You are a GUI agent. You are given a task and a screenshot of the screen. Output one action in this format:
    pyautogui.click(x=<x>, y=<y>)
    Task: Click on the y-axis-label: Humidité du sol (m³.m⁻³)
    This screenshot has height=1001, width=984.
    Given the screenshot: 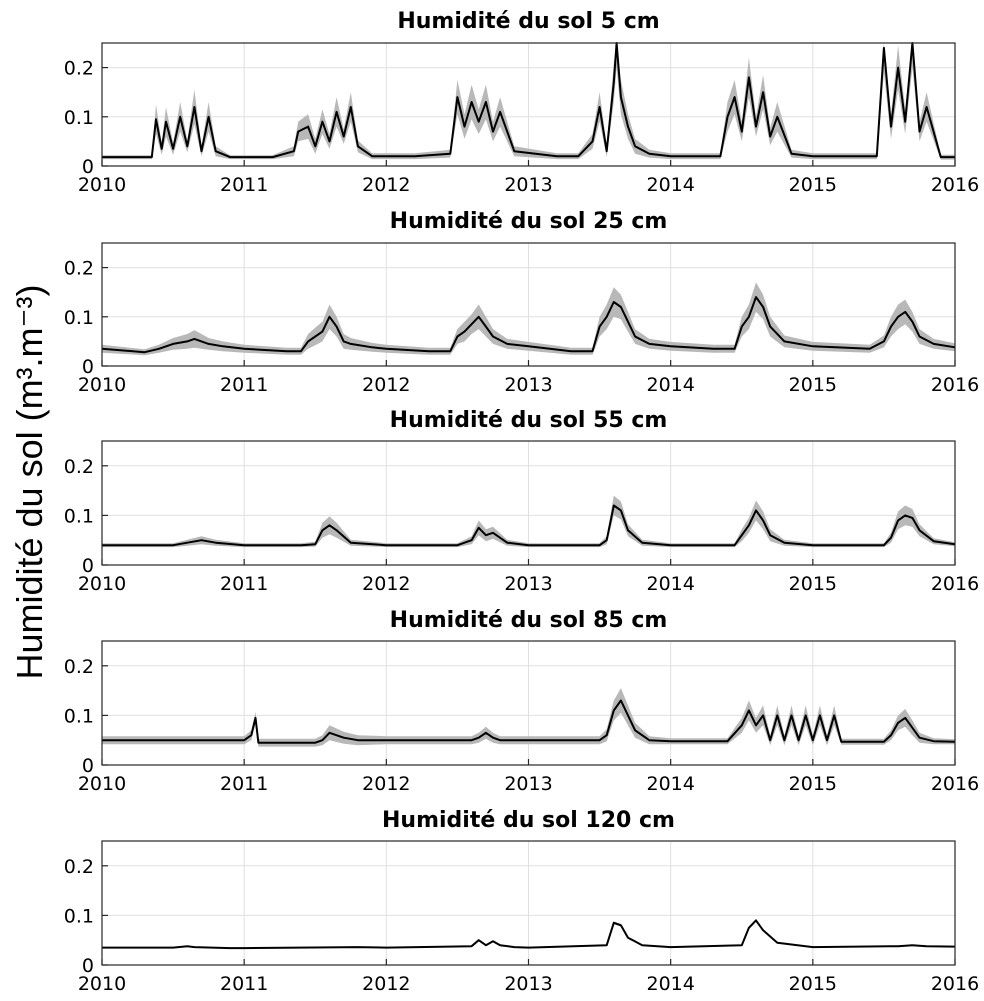 What is the action you would take?
    pyautogui.click(x=29, y=481)
    